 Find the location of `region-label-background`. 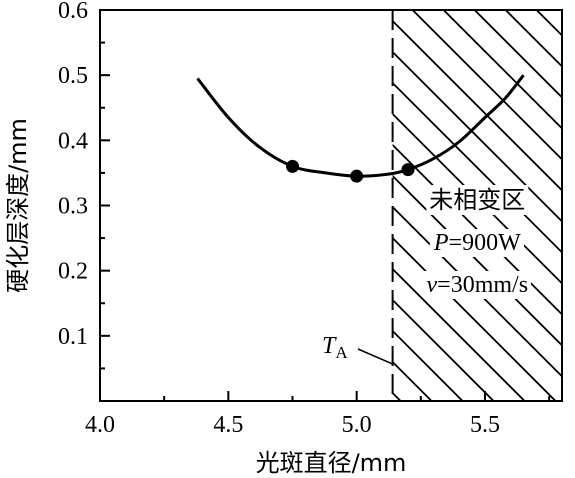

region-label-background is located at coordinates (477, 200).